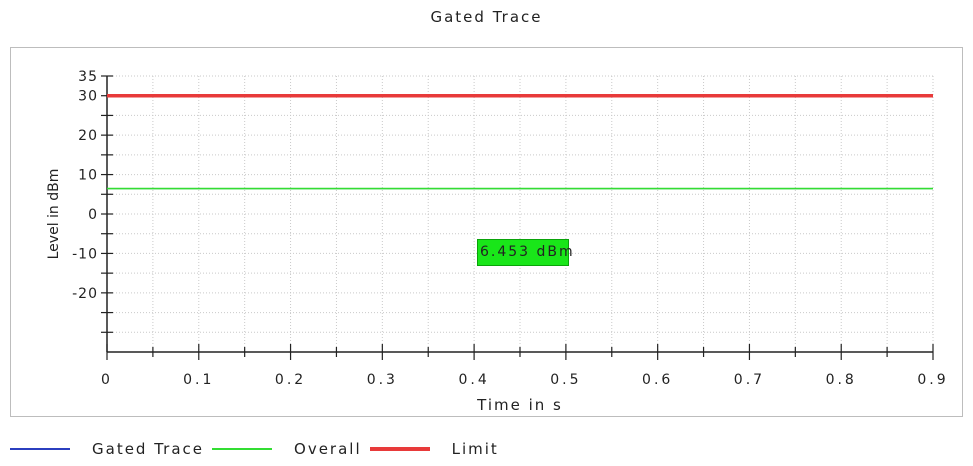  What do you see at coordinates (475, 449) in the screenshot?
I see `legend-label-limit: Limit` at bounding box center [475, 449].